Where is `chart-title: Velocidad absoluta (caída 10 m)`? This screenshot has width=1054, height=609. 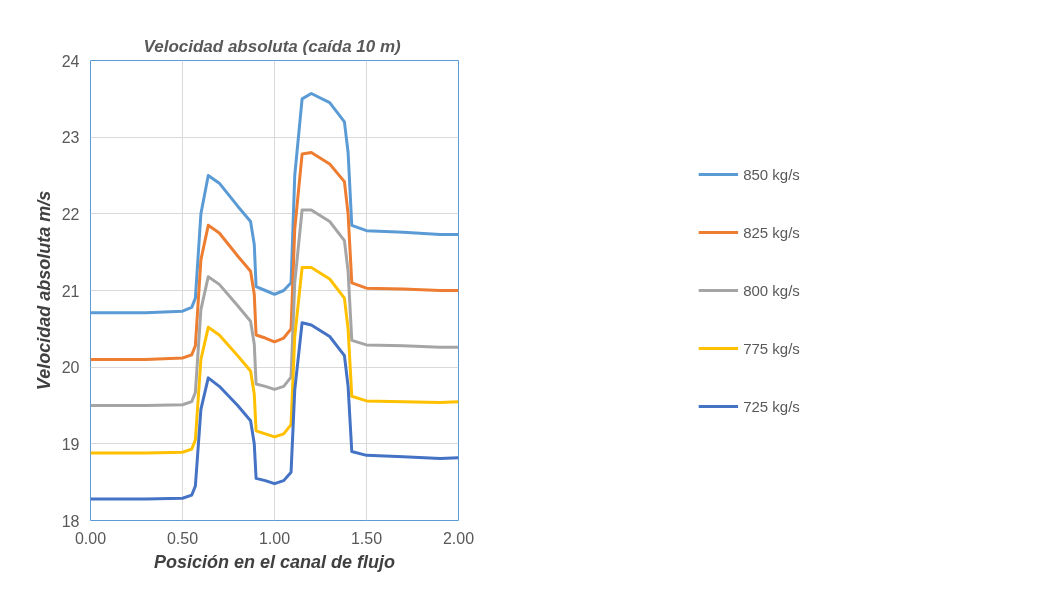 chart-title: Velocidad absoluta (caída 10 m) is located at coordinates (272, 46).